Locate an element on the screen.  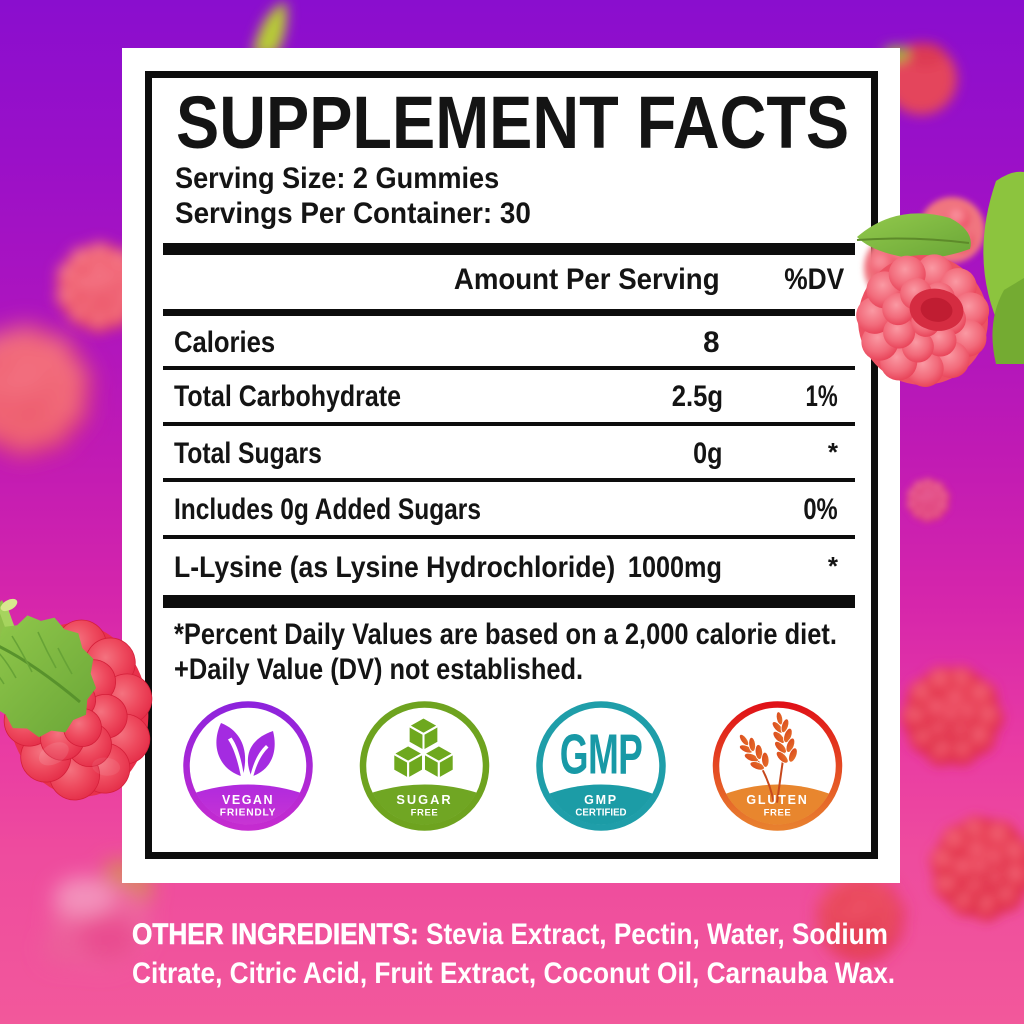
svg-text: GLUTEN is located at coordinates (777, 800).